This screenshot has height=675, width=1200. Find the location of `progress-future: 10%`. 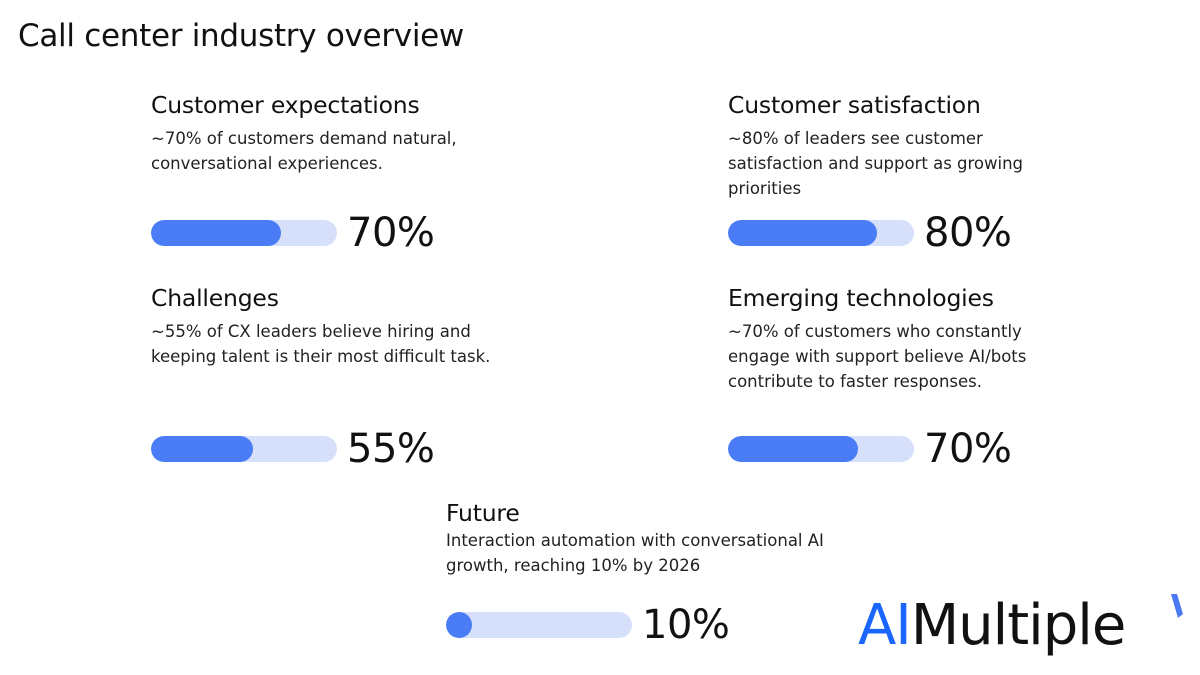

progress-future: 10% is located at coordinates (588, 625).